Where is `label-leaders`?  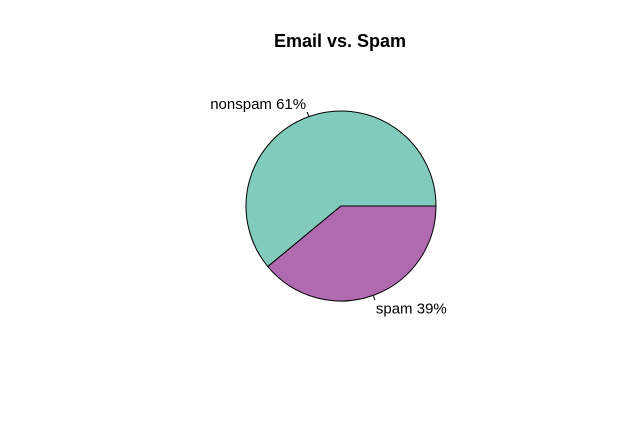 label-leaders is located at coordinates (341, 206).